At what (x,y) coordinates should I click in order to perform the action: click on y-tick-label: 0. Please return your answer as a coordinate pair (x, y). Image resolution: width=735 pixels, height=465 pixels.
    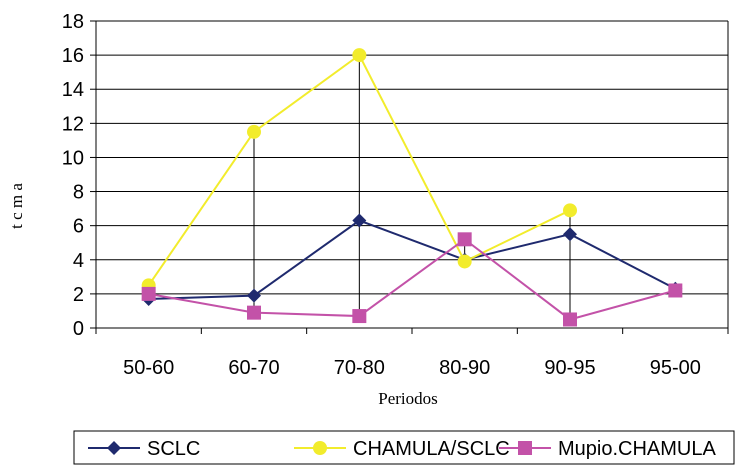
    Looking at the image, I should click on (78, 329).